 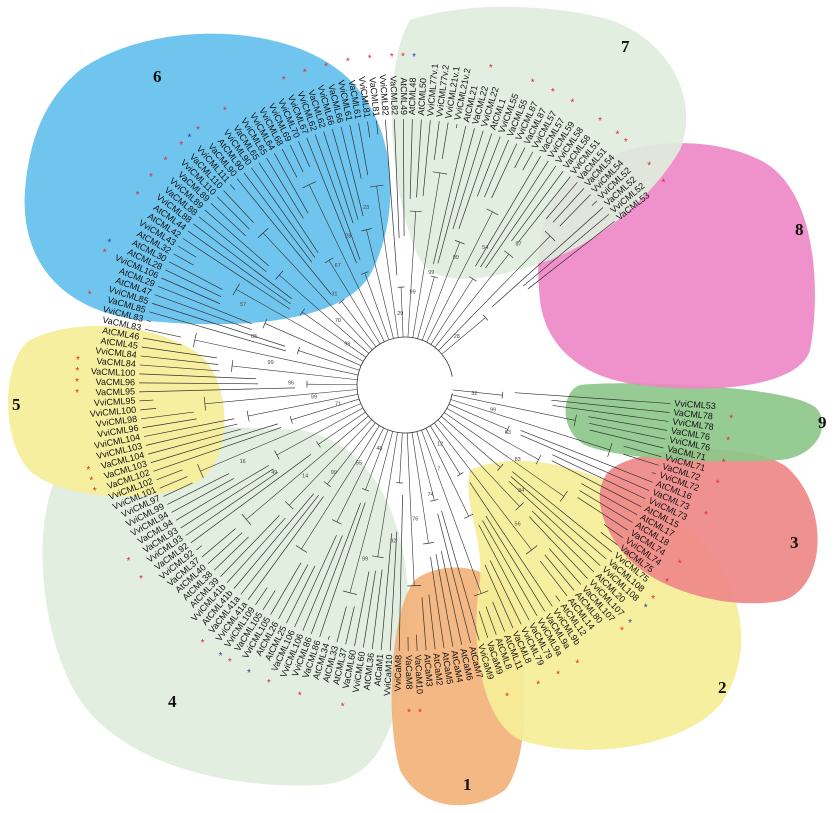 I want to click on bootstrap-value: 67, so click(x=338, y=266).